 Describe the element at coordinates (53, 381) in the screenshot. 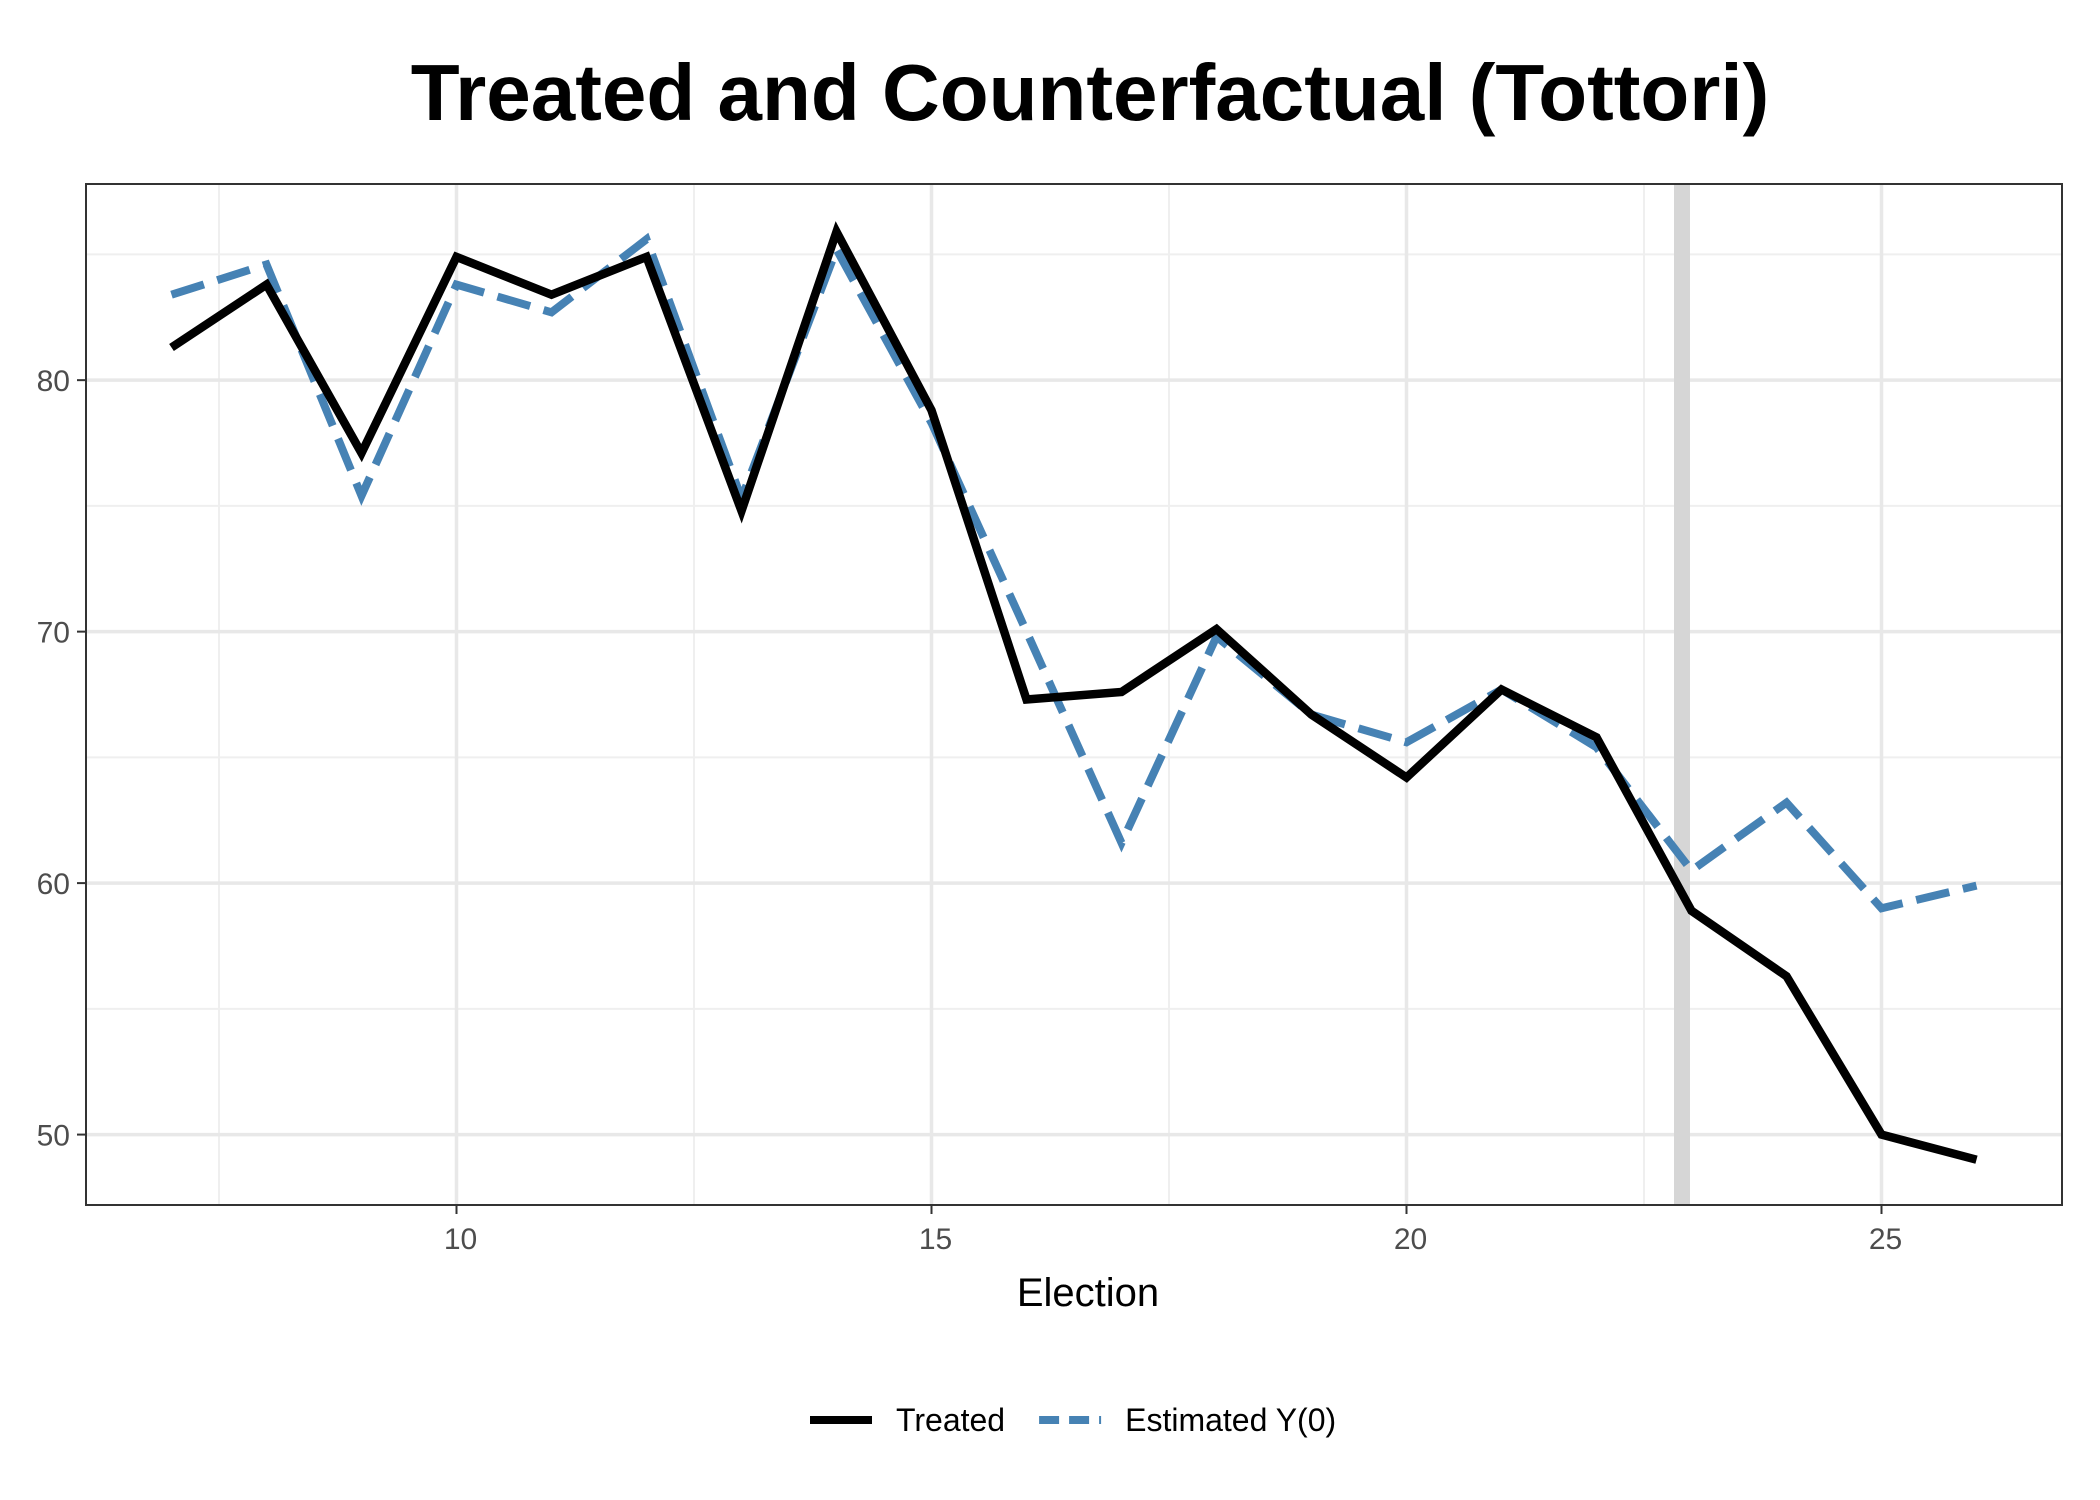

I see `y-tick-label: 80` at that location.